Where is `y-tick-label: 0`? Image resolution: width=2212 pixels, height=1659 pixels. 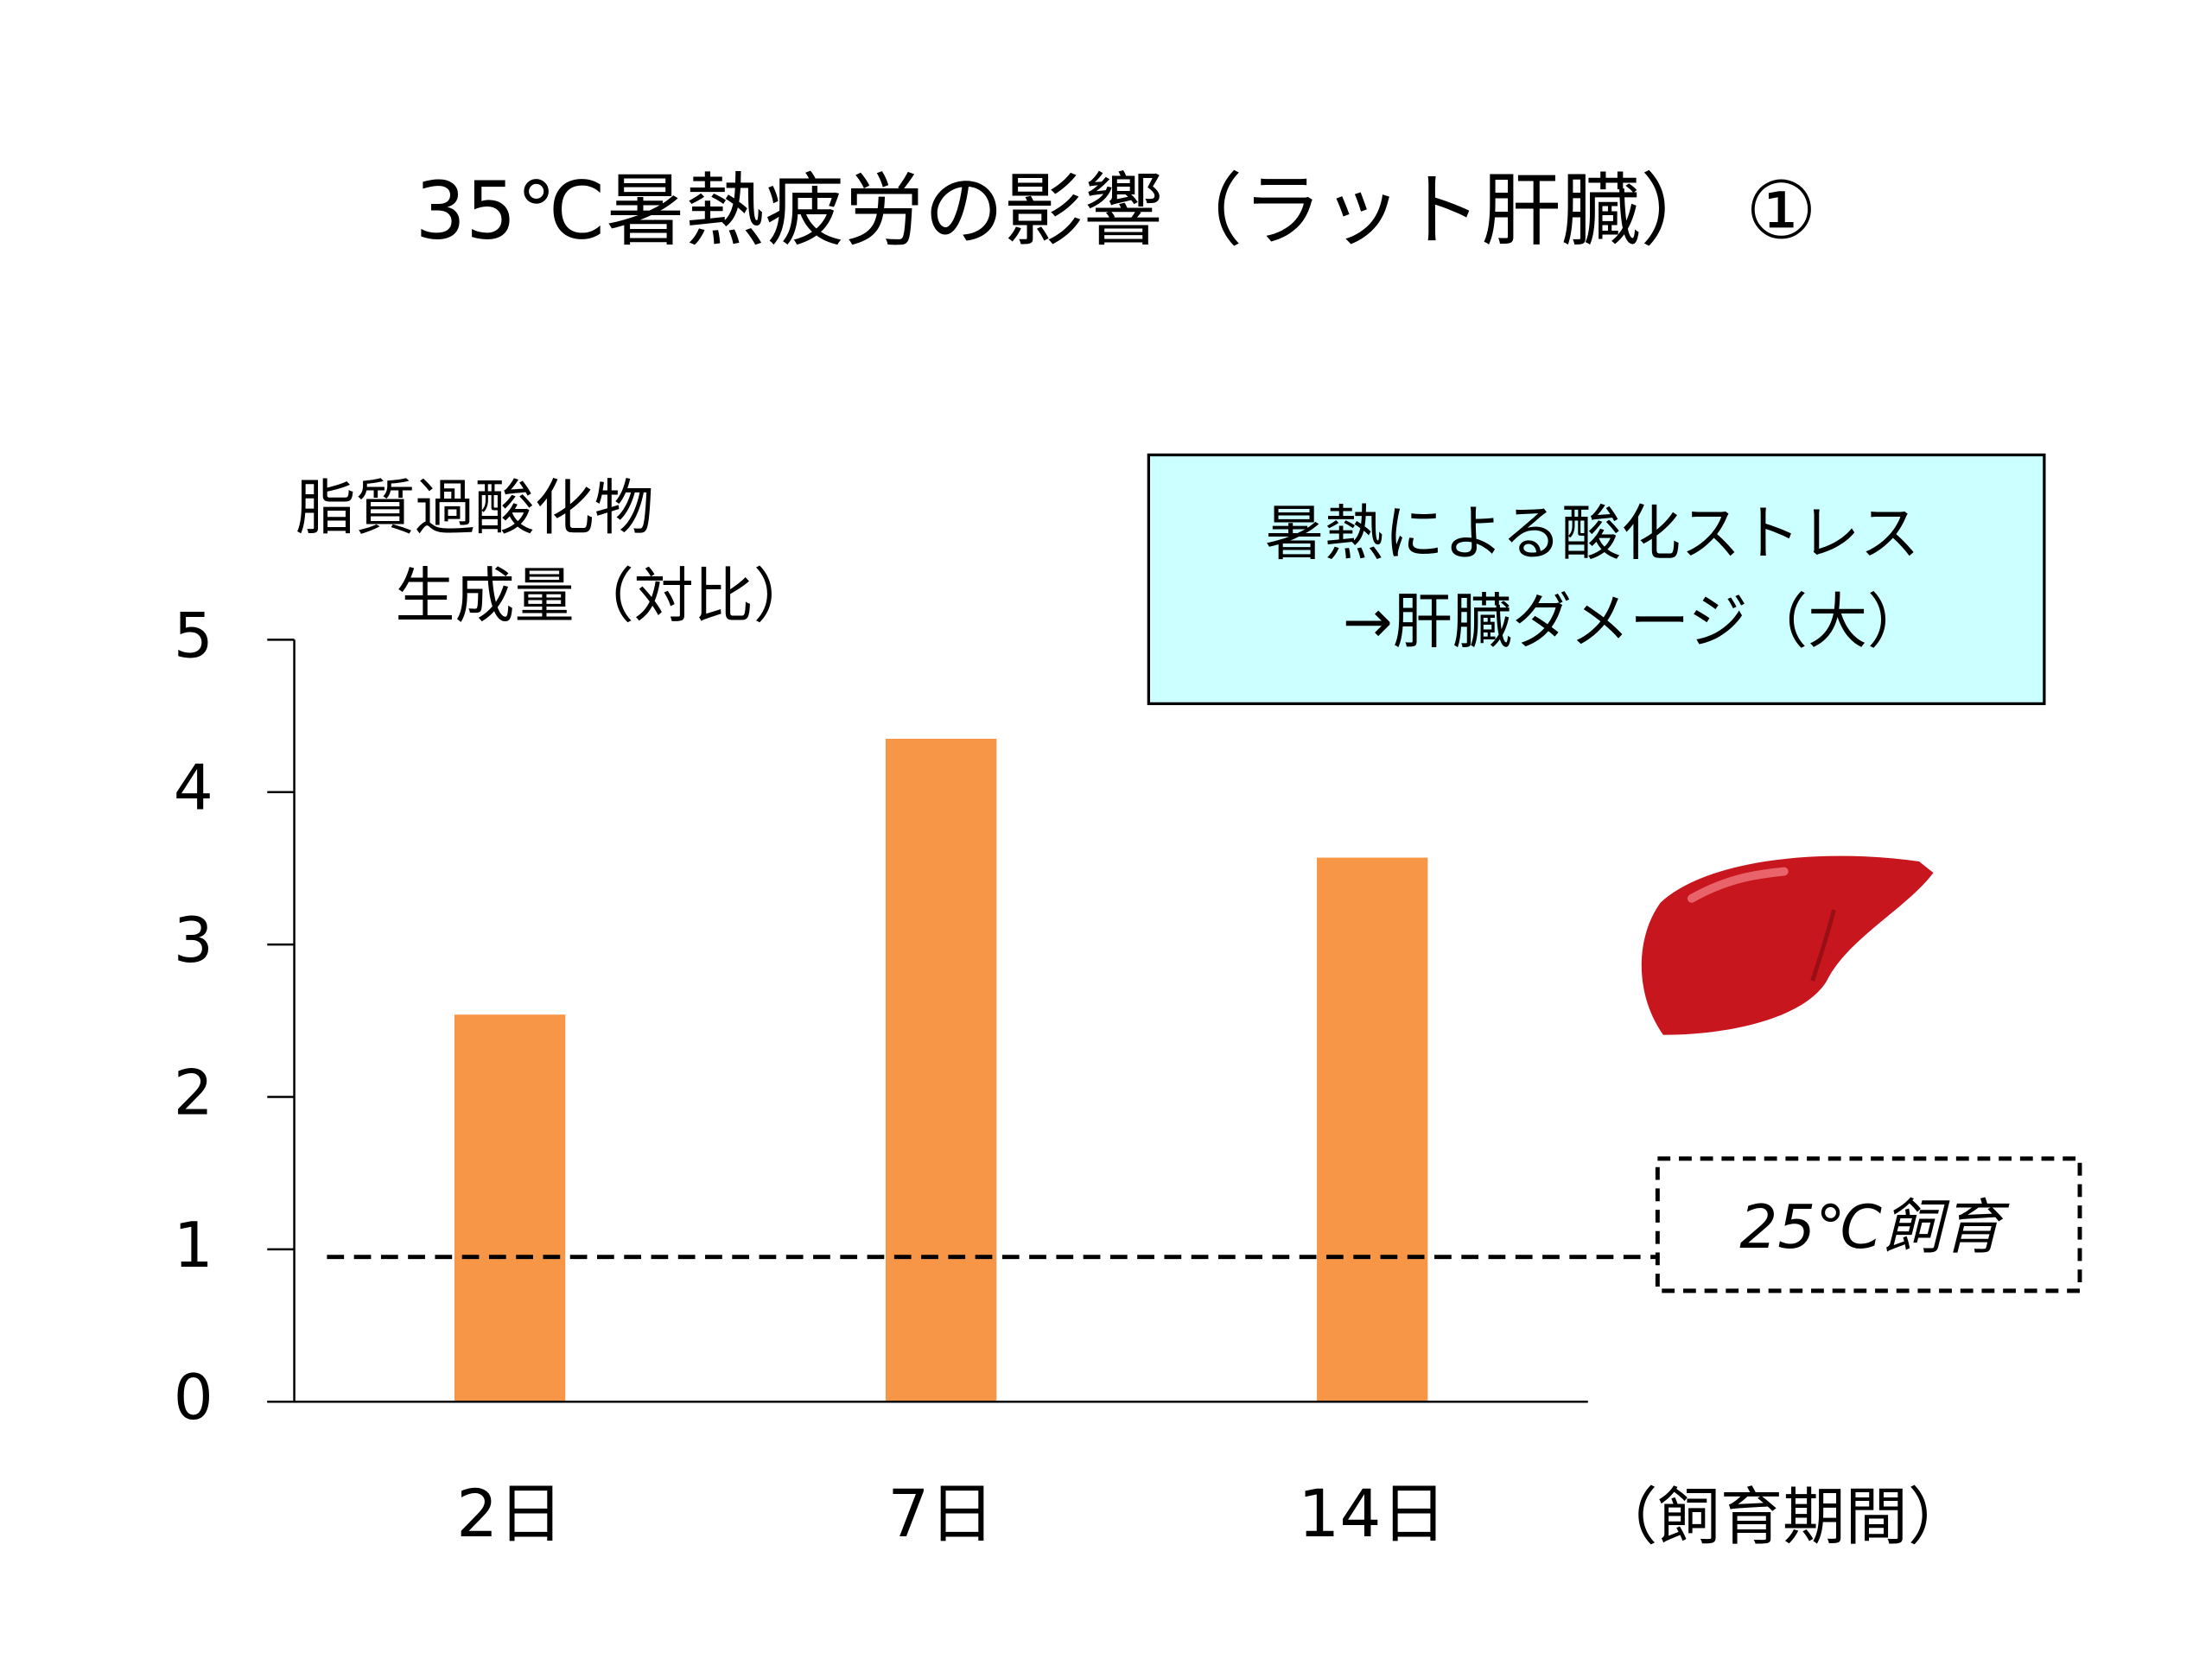
y-tick-label: 0 is located at coordinates (193, 1398).